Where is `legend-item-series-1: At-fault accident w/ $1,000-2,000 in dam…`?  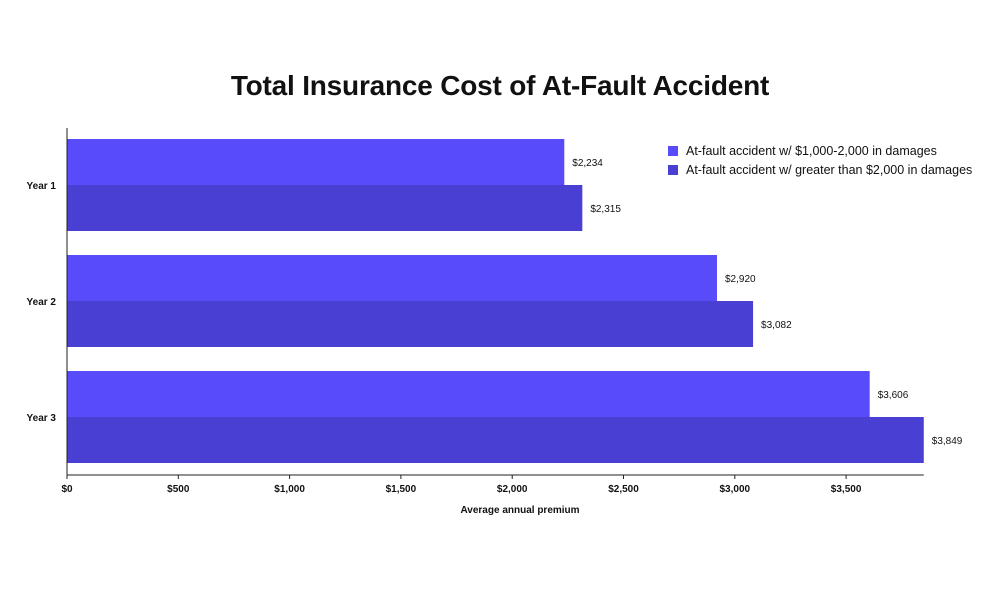
legend-item-series-1: At-fault accident w/ $1,000-2,000 in dam… is located at coordinates (820, 150).